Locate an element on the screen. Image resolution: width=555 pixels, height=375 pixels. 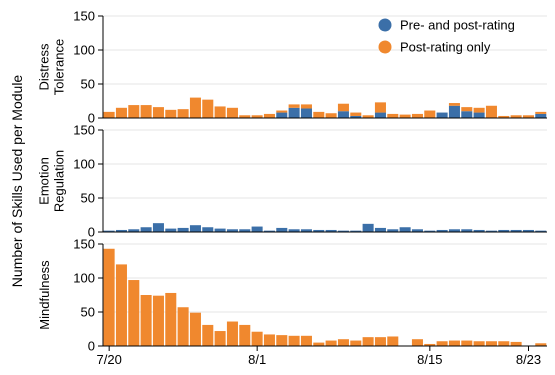
panel-label-line: Mindfulness is located at coordinates (44, 295).